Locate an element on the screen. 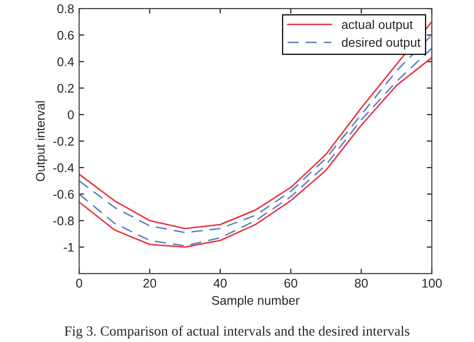 The image size is (474, 342). legend-label: desired output is located at coordinates (381, 44).